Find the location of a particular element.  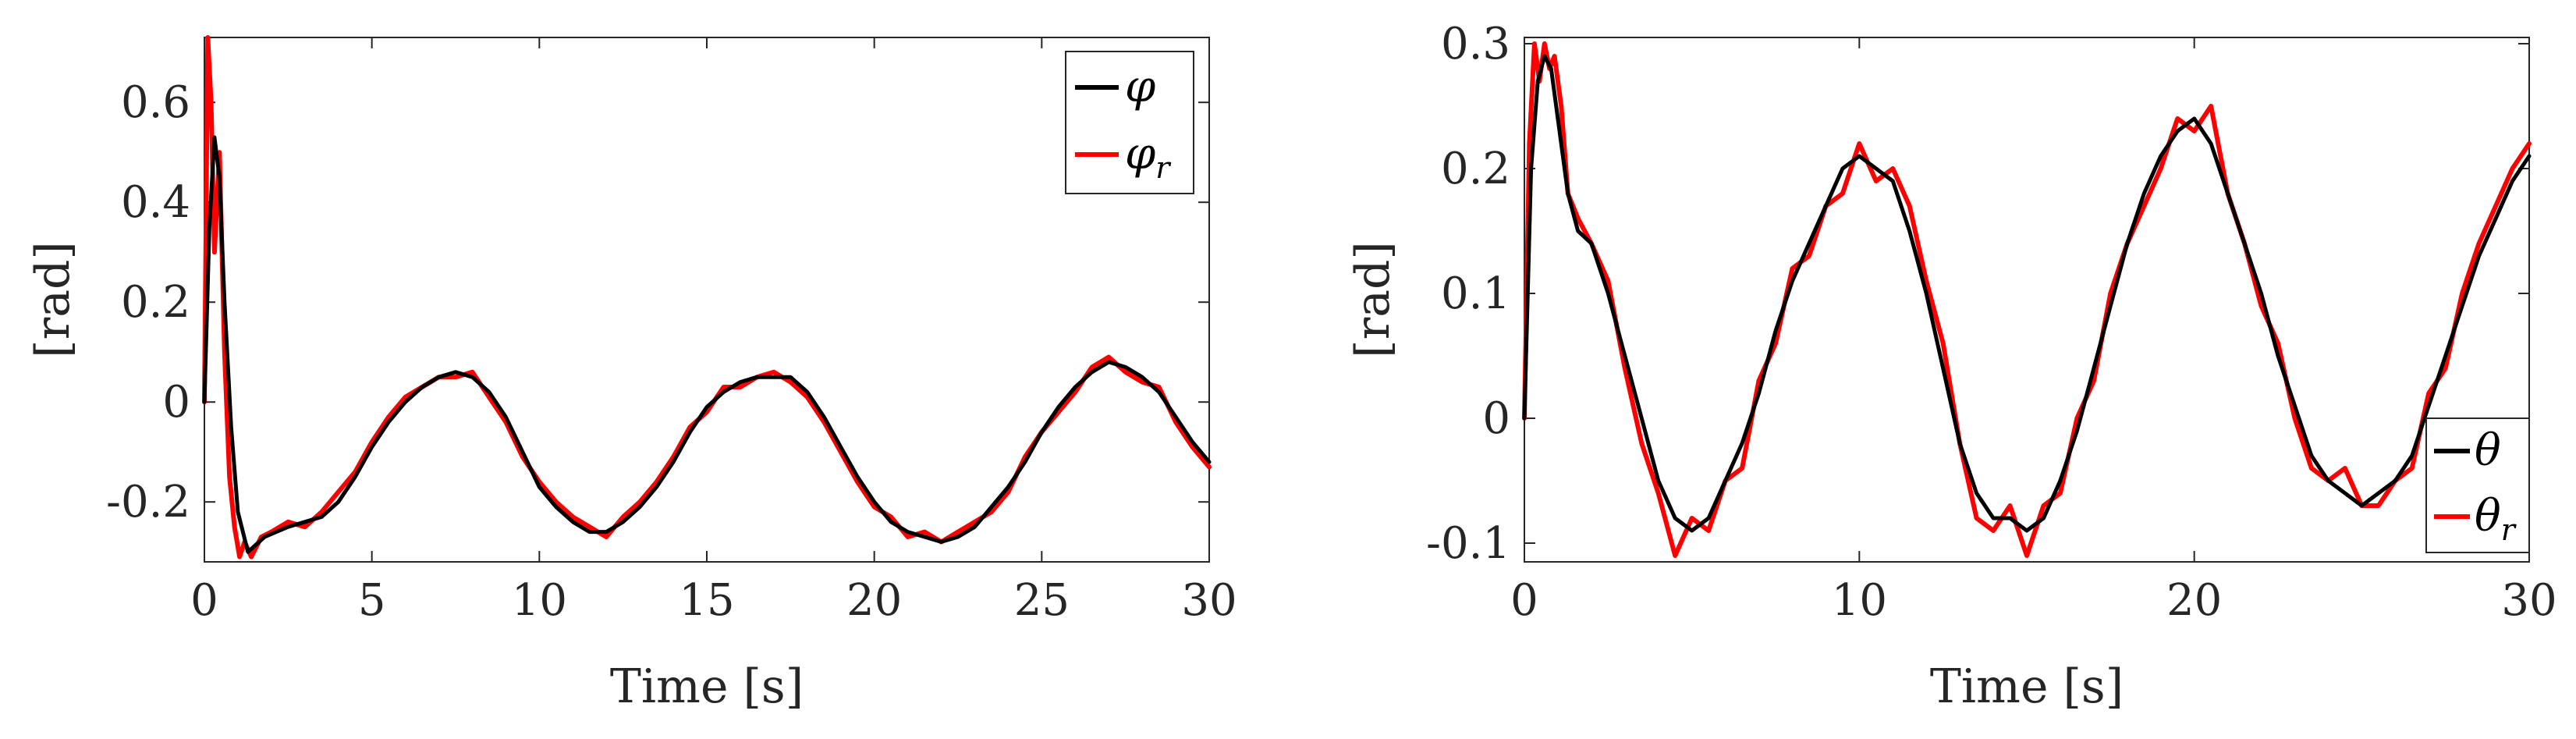

x-tick-label: 15 is located at coordinates (706, 600).